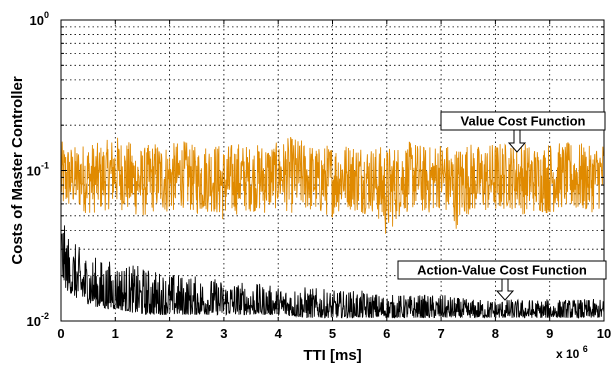 The image size is (614, 369). Describe the element at coordinates (604, 333) in the screenshot. I see `x-tick-label: 10` at that location.